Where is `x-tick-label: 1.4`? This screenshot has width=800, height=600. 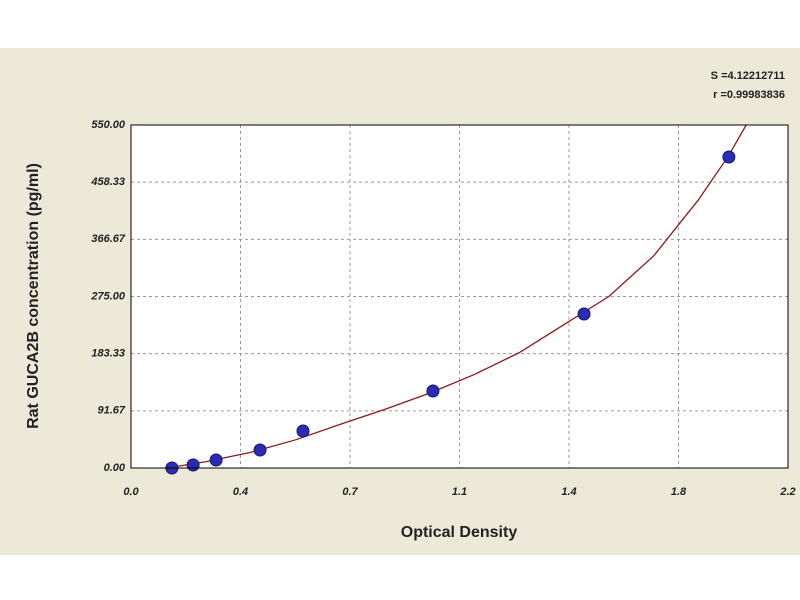 x-tick-label: 1.4 is located at coordinates (568, 492).